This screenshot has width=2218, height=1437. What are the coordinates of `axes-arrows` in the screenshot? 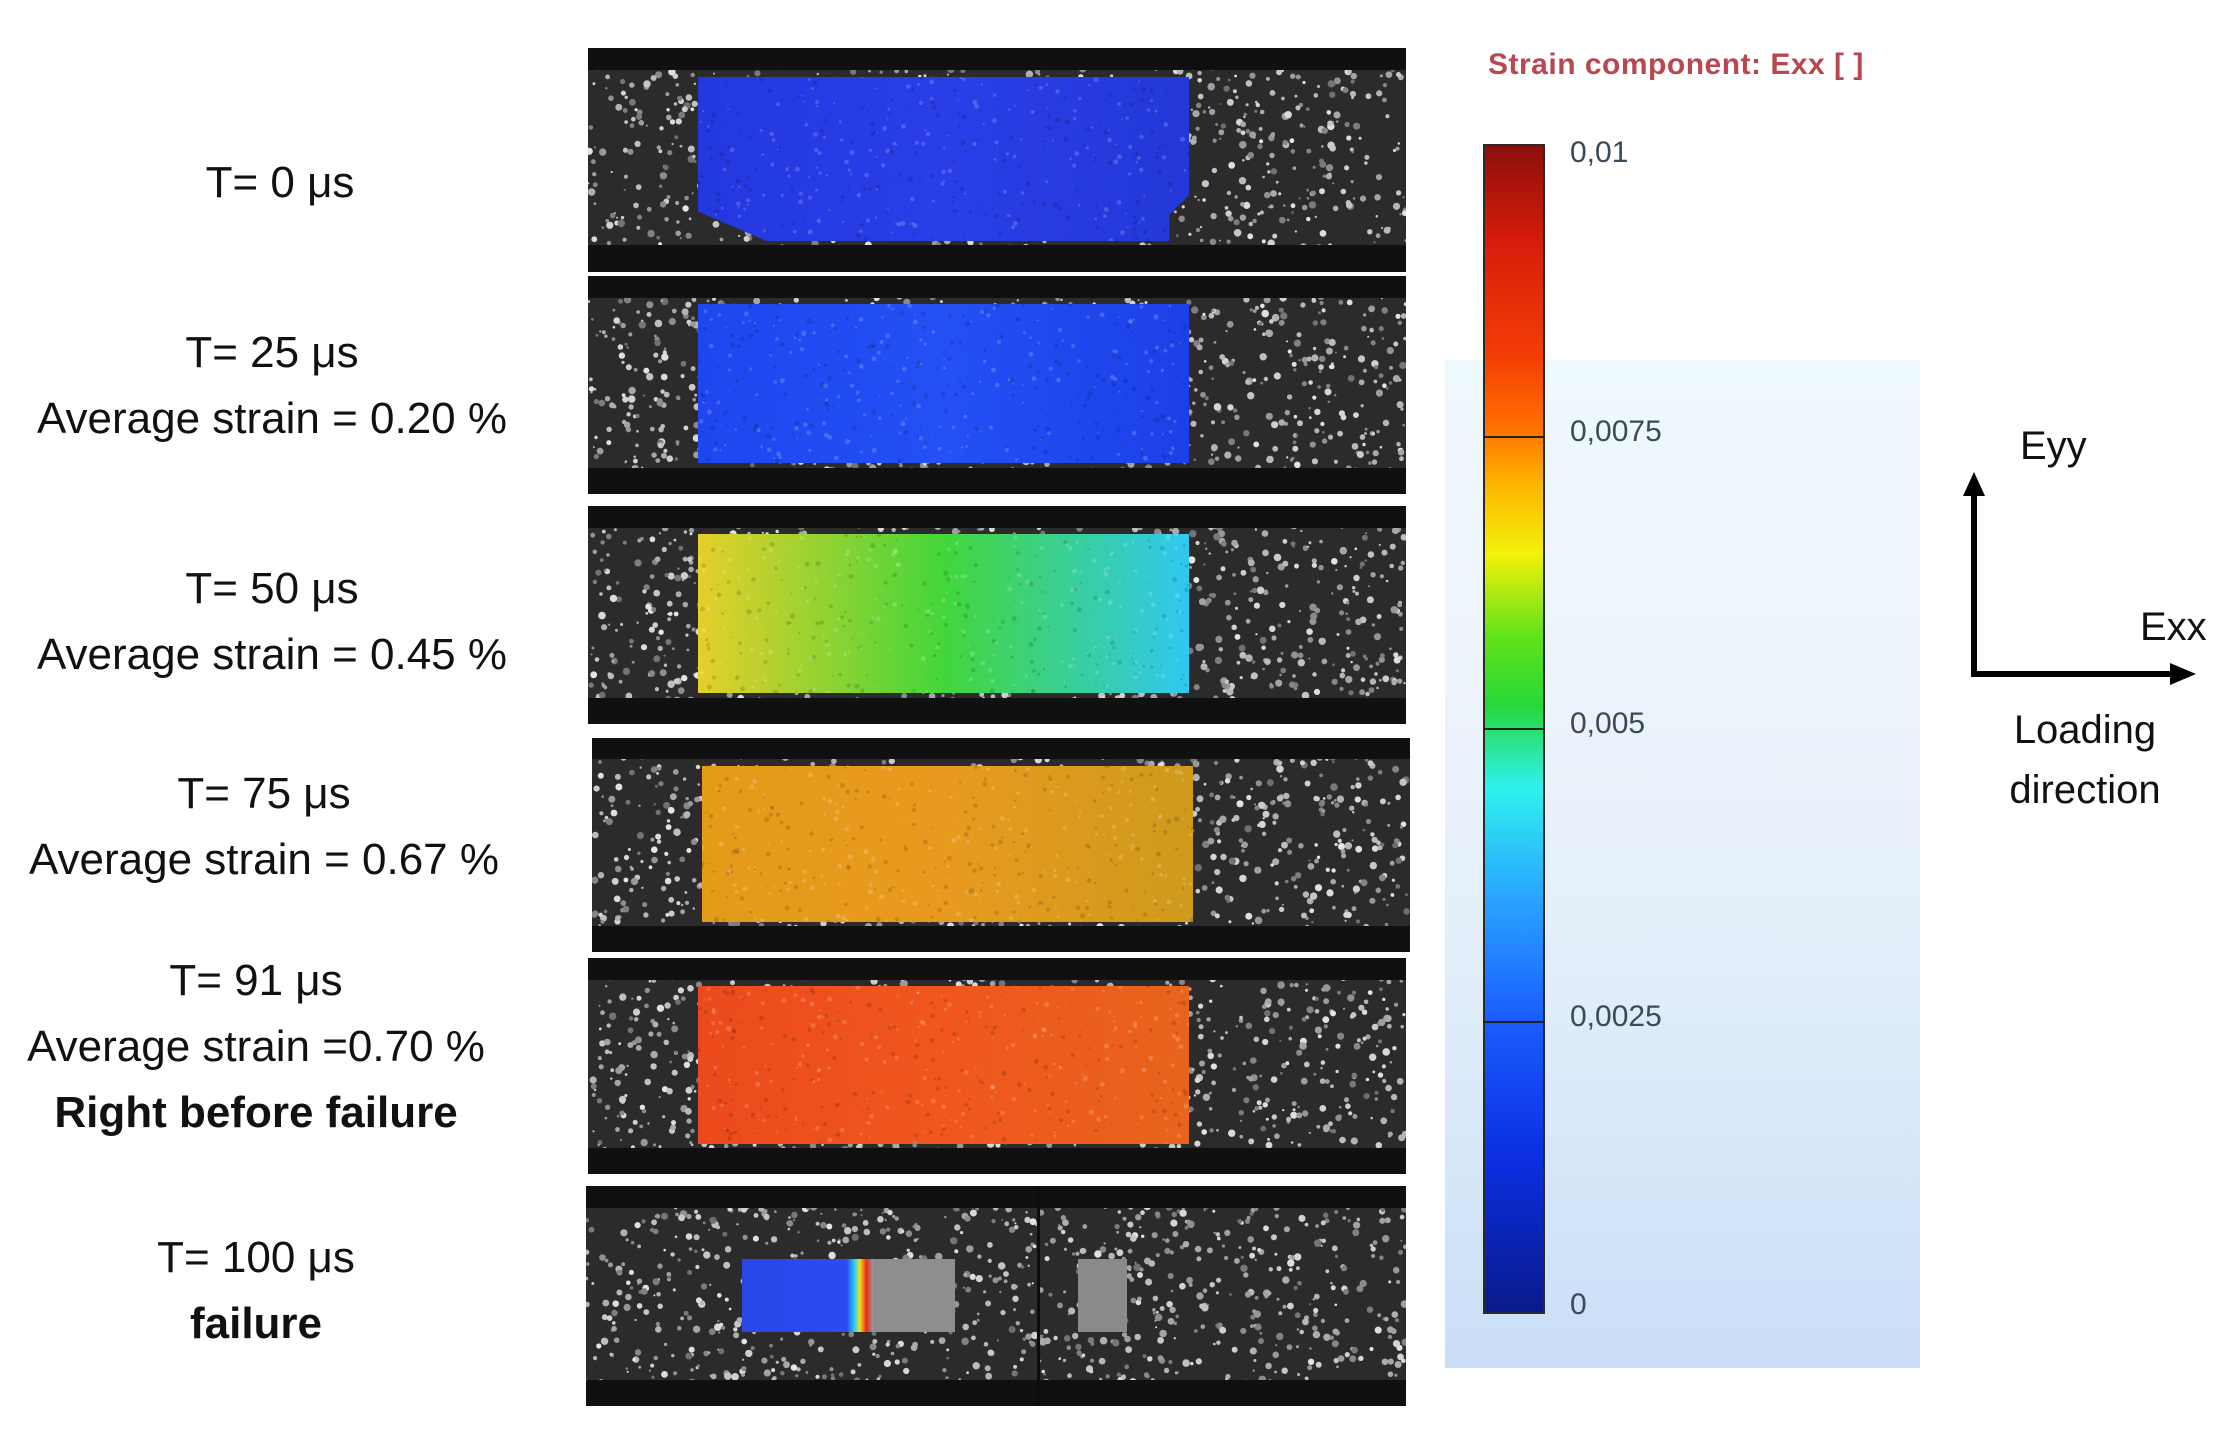 It's located at (2079, 578).